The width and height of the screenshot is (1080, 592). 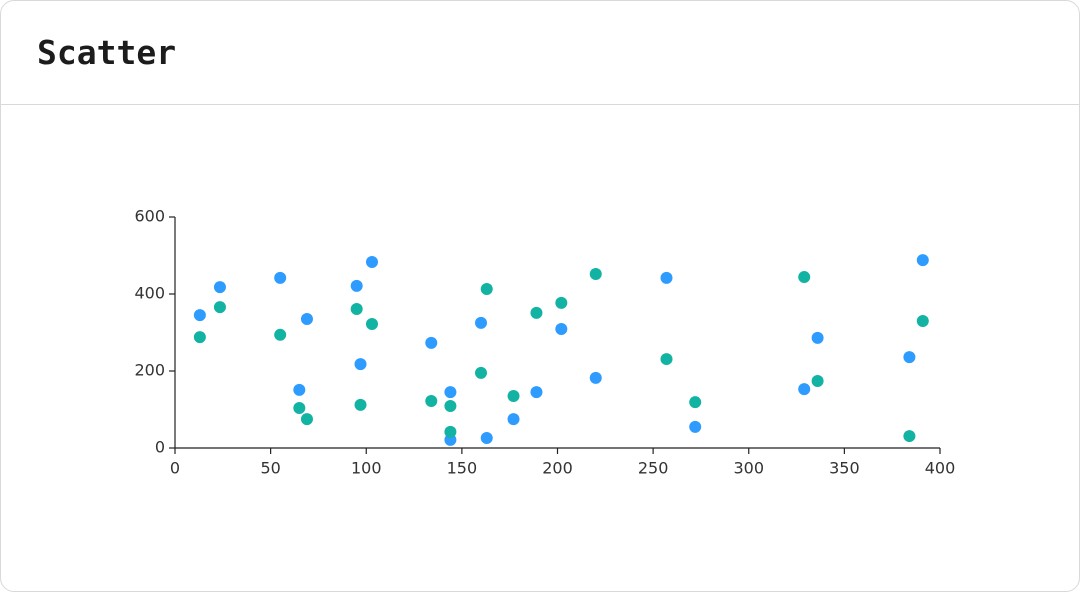 I want to click on x-tick-label: 150, so click(x=462, y=468).